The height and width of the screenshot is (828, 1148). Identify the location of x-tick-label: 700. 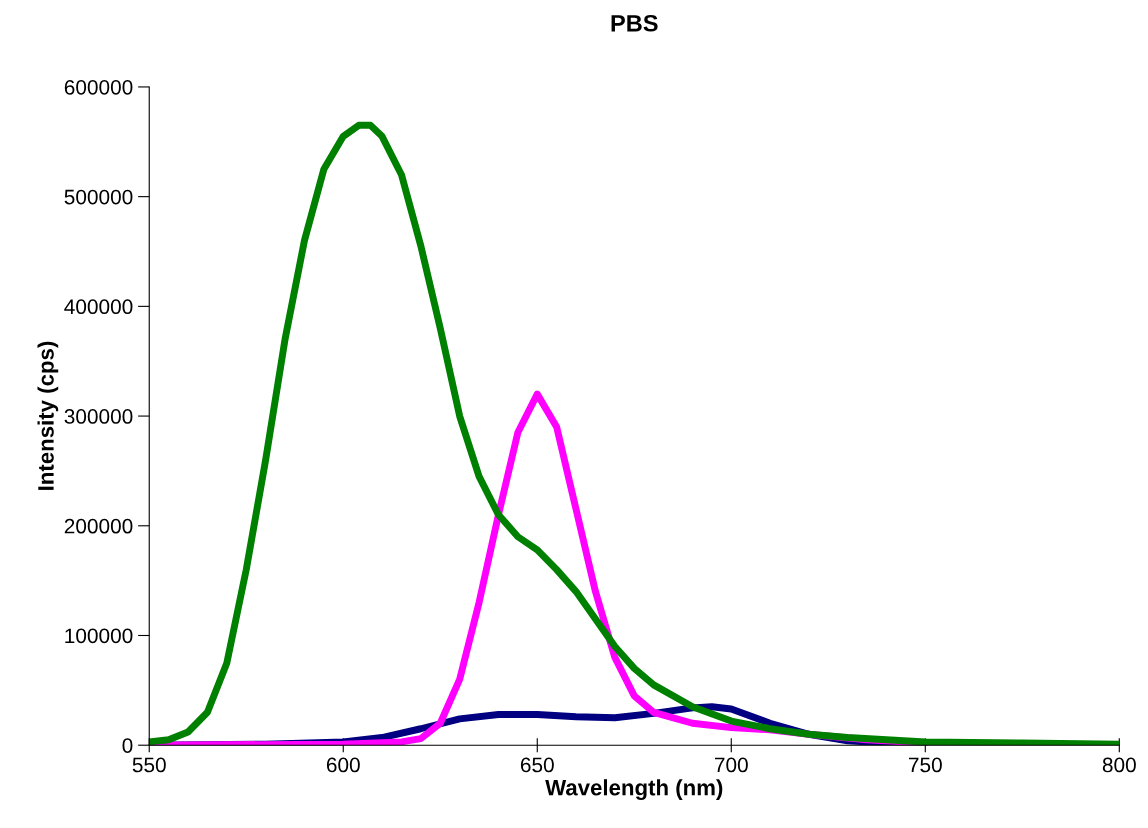
(731, 765).